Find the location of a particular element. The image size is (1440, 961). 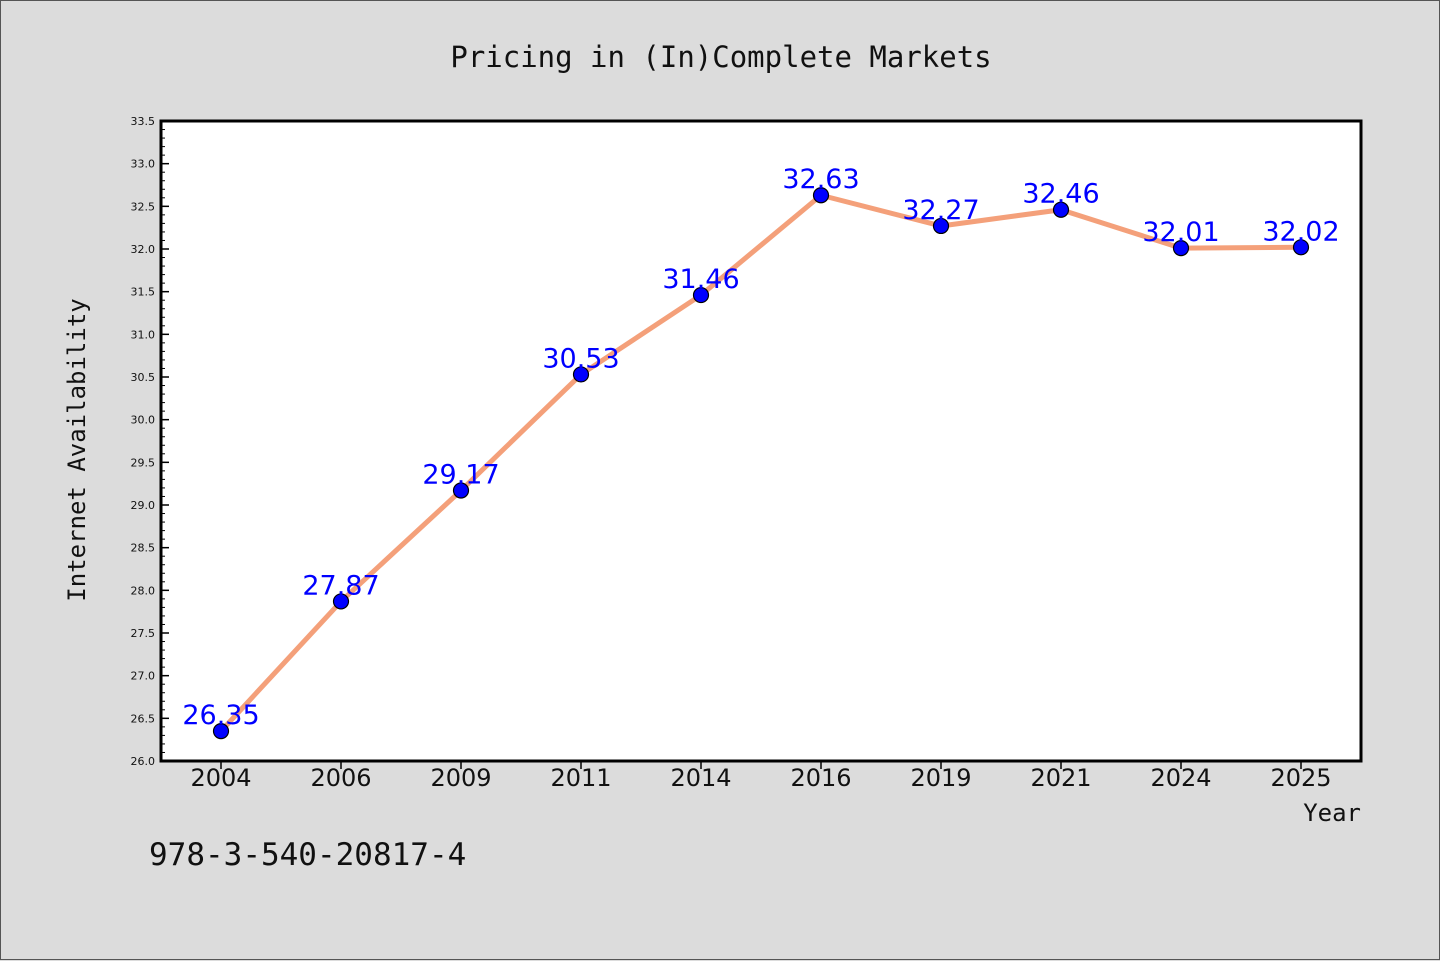

x-tick-label: 2016 is located at coordinates (820, 778).